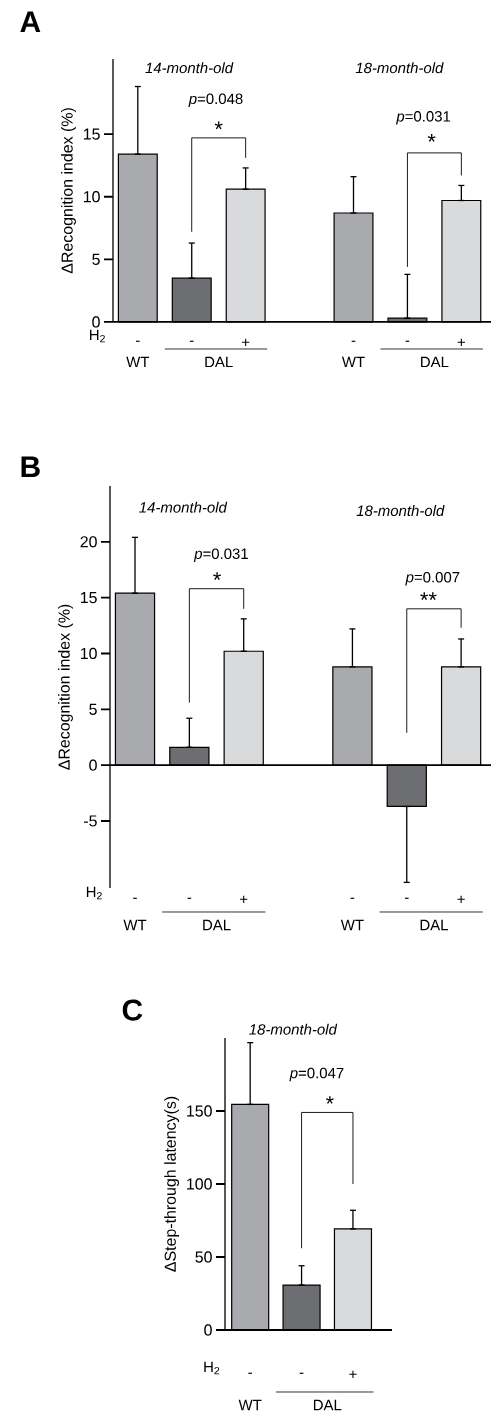 This screenshot has width=492, height=1418. I want to click on chart-title: B, so click(30, 467).